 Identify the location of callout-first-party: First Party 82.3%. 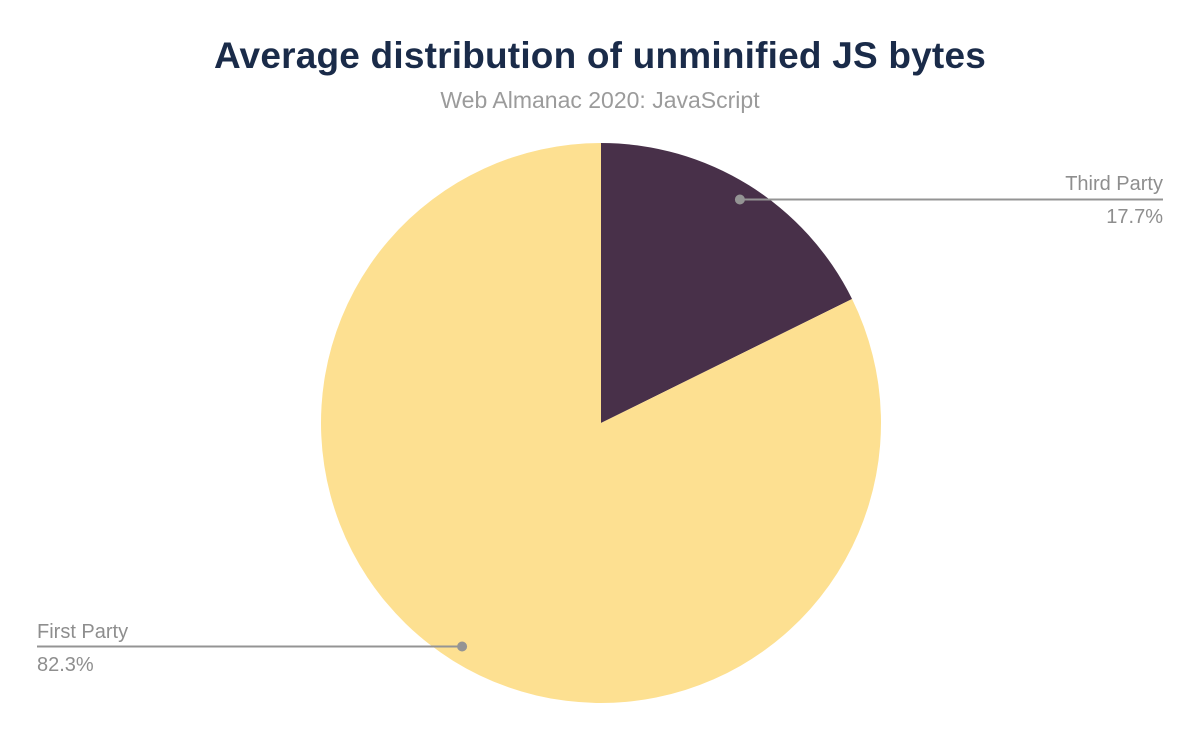
(82, 648).